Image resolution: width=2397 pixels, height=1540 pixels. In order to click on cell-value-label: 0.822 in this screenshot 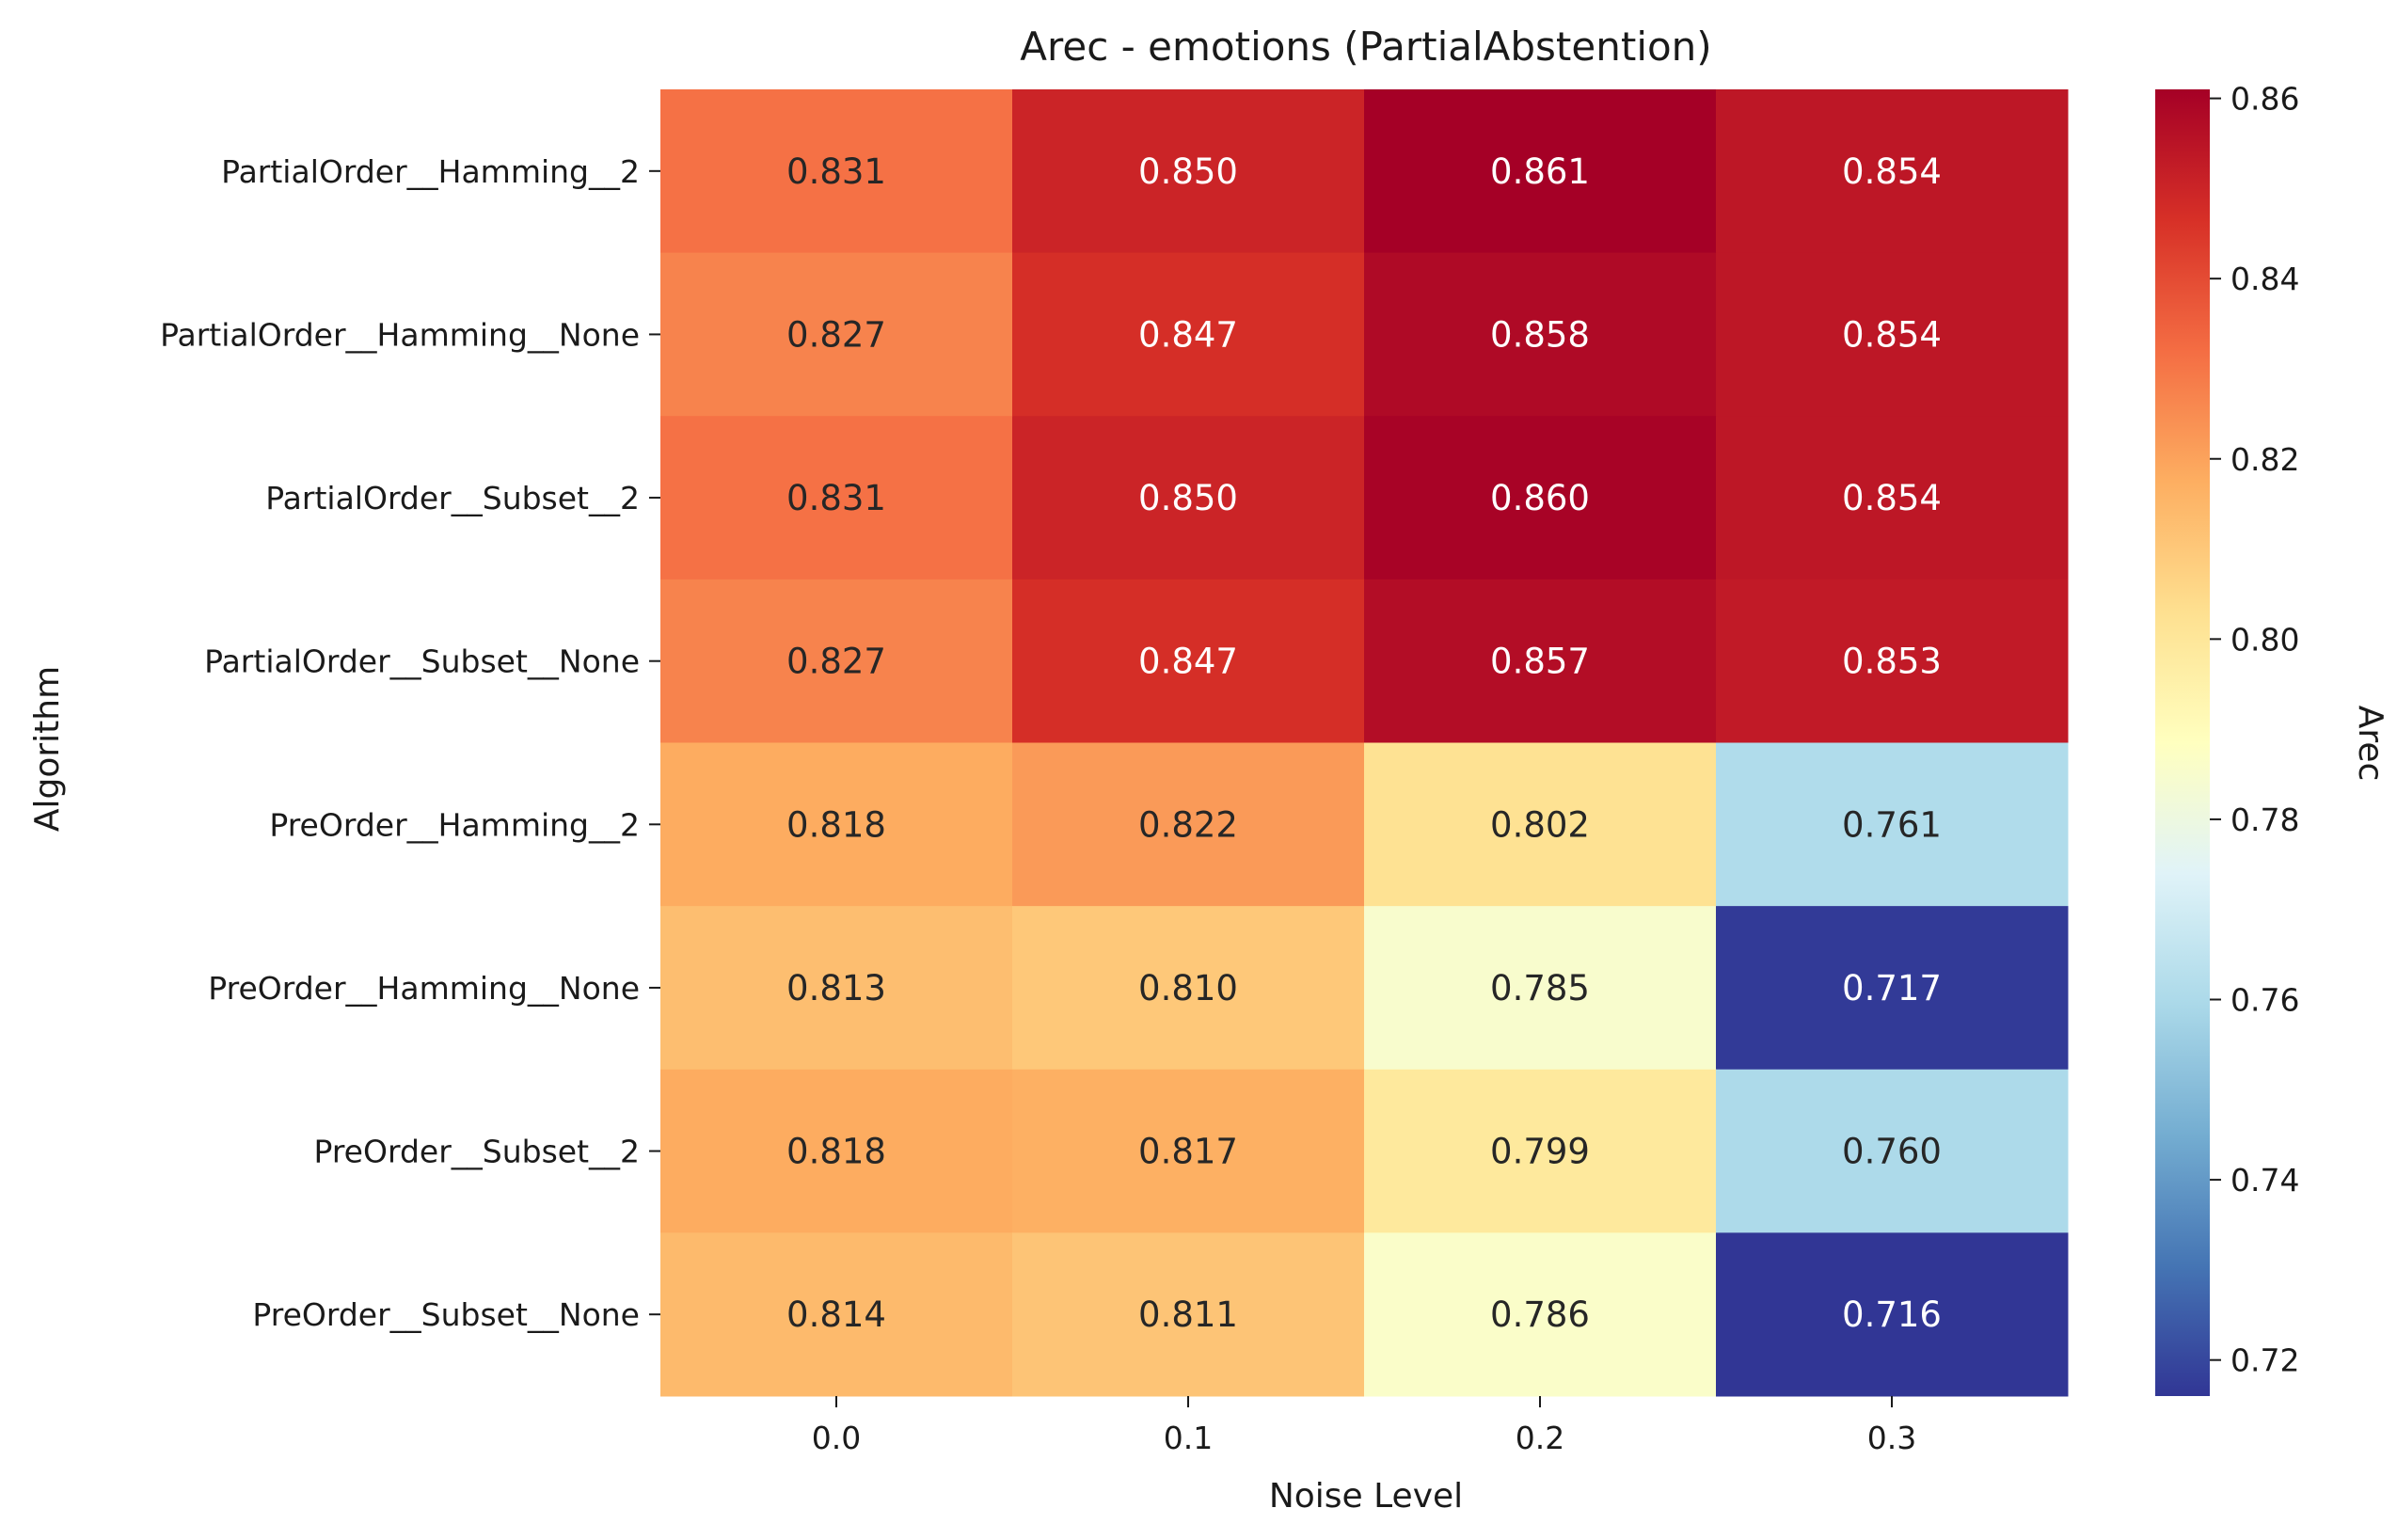, I will do `click(1188, 824)`.